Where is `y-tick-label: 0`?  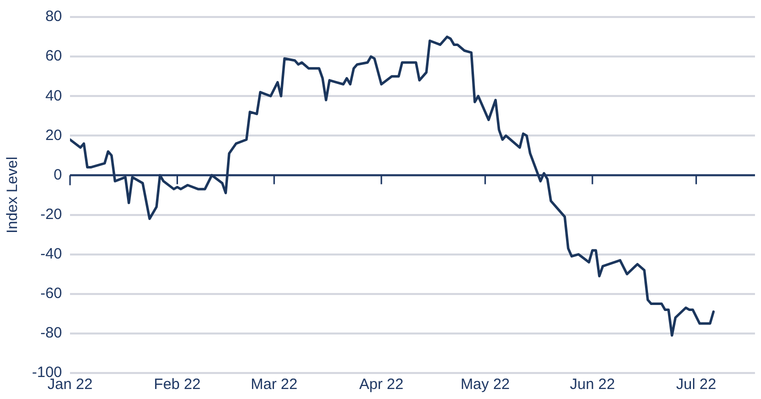 y-tick-label: 0 is located at coordinates (58, 175).